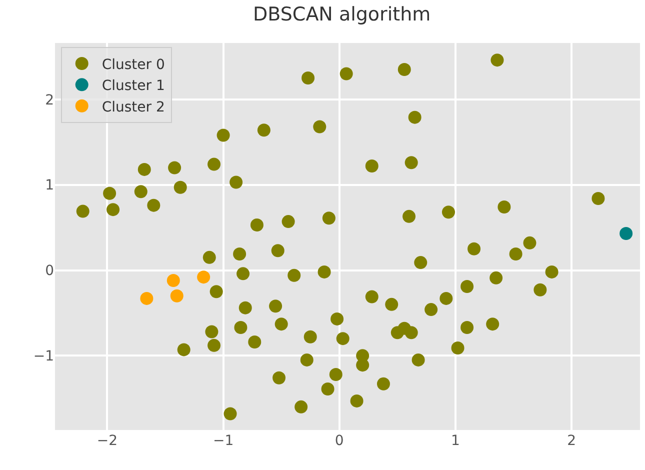 The height and width of the screenshot is (470, 645). I want to click on x-tick-label: 2, so click(571, 441).